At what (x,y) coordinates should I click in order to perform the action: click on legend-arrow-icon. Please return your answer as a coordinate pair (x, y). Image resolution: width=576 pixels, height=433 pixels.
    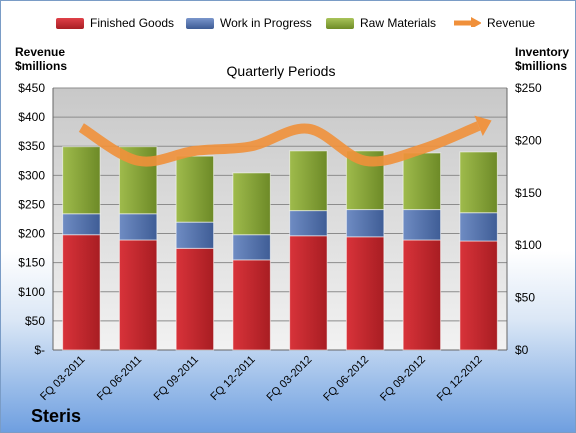
    Looking at the image, I should click on (467, 22).